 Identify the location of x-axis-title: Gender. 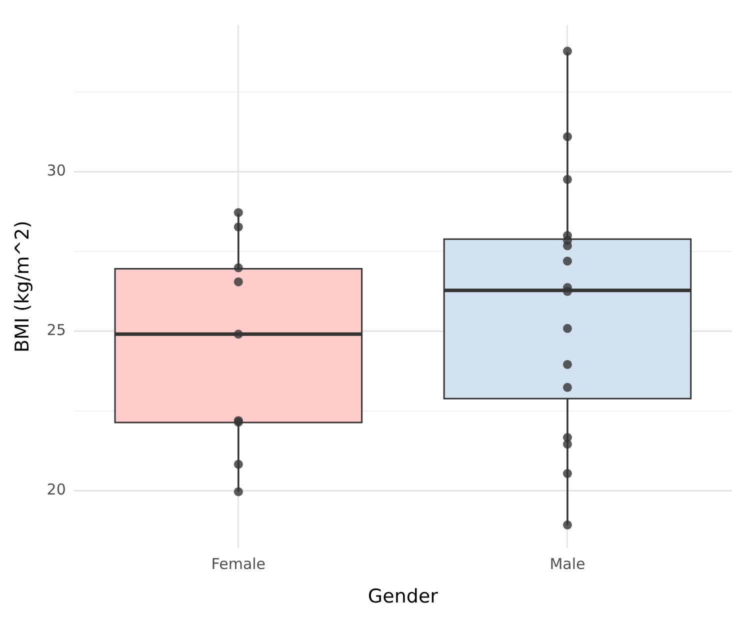
(403, 597).